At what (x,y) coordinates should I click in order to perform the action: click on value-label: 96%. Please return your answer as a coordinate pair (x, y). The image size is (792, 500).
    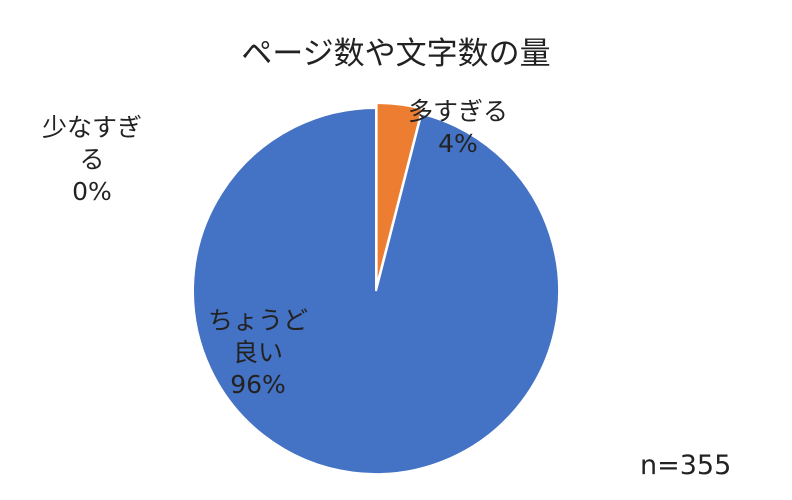
    Looking at the image, I should click on (258, 384).